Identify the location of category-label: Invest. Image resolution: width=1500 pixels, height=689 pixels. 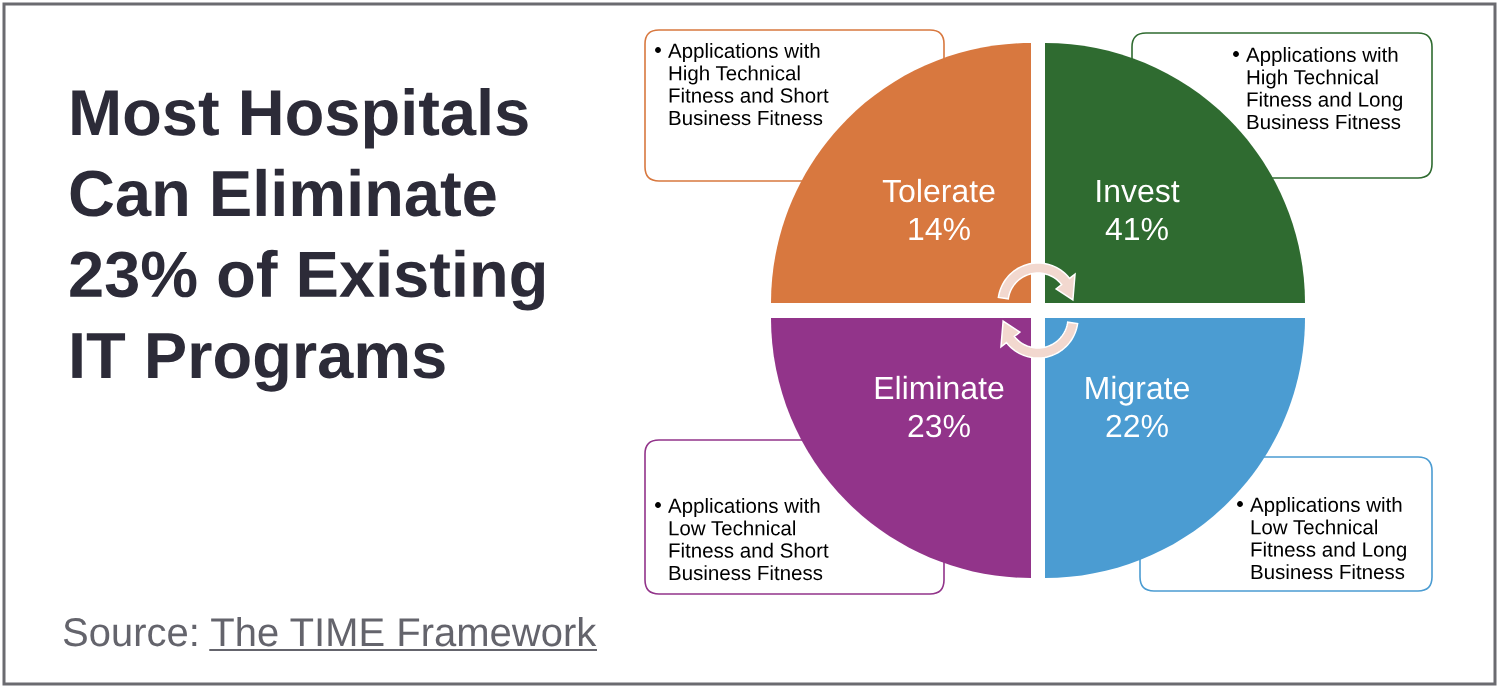
(1138, 191).